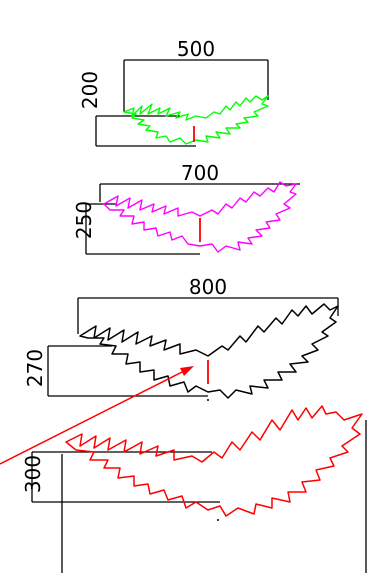 The width and height of the screenshot is (372, 573). What do you see at coordinates (97, 415) in the screenshot?
I see `red-leader` at bounding box center [97, 415].